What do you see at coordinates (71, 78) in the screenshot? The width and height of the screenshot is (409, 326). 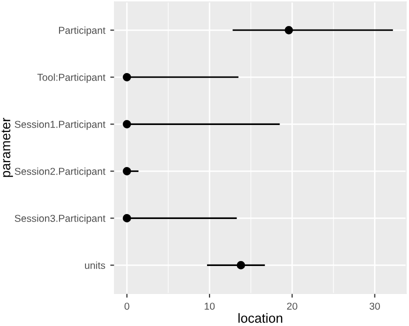 I see `y-tick-label: Tool:Participant` at bounding box center [71, 78].